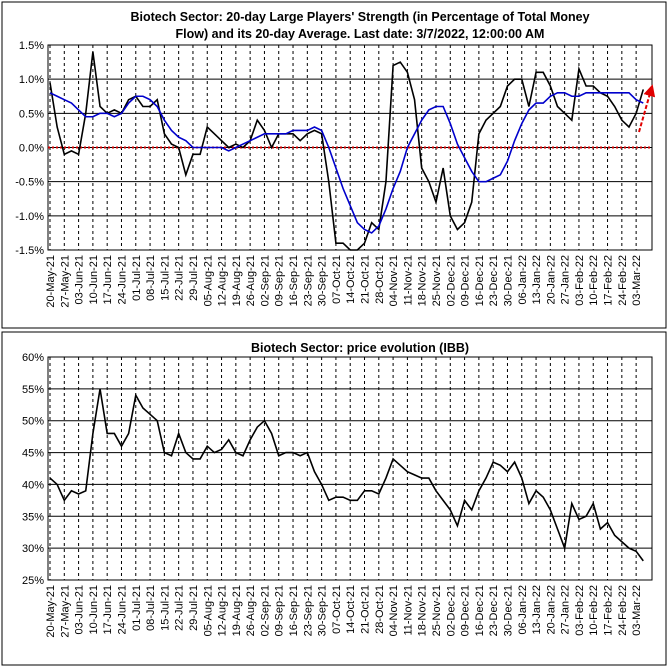 This screenshot has width=670, height=668. Describe the element at coordinates (33, 454) in the screenshot. I see `y-tick-label: 45%` at that location.